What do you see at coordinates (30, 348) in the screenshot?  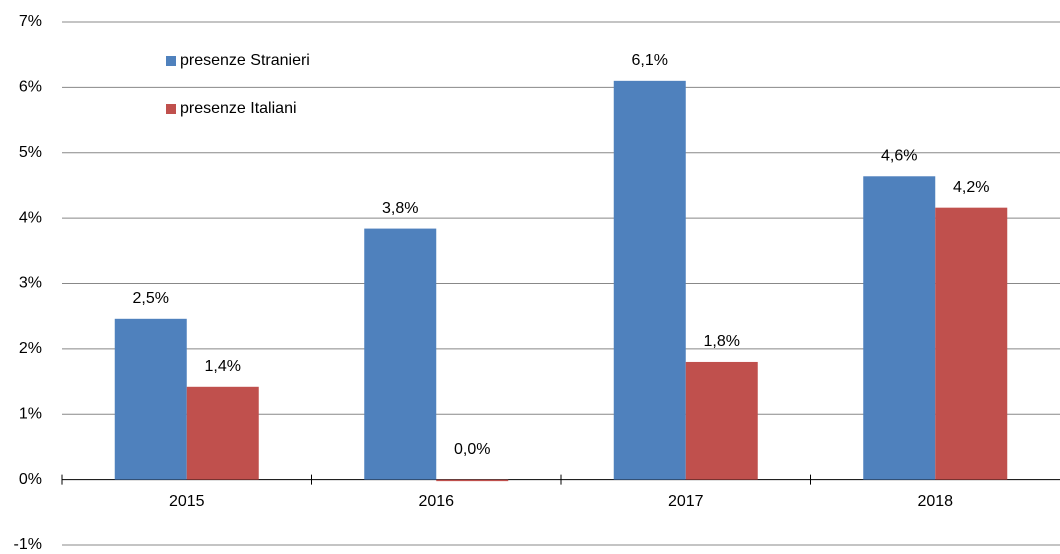 I see `y-tick-label: 2%` at bounding box center [30, 348].